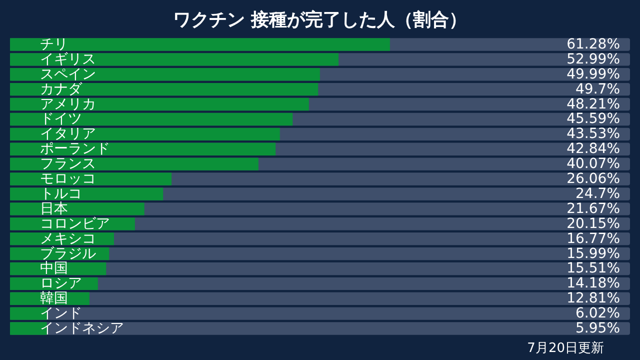 The width and height of the screenshot is (640, 360). Describe the element at coordinates (61, 284) in the screenshot. I see `y-tick-label: ロシア` at that location.